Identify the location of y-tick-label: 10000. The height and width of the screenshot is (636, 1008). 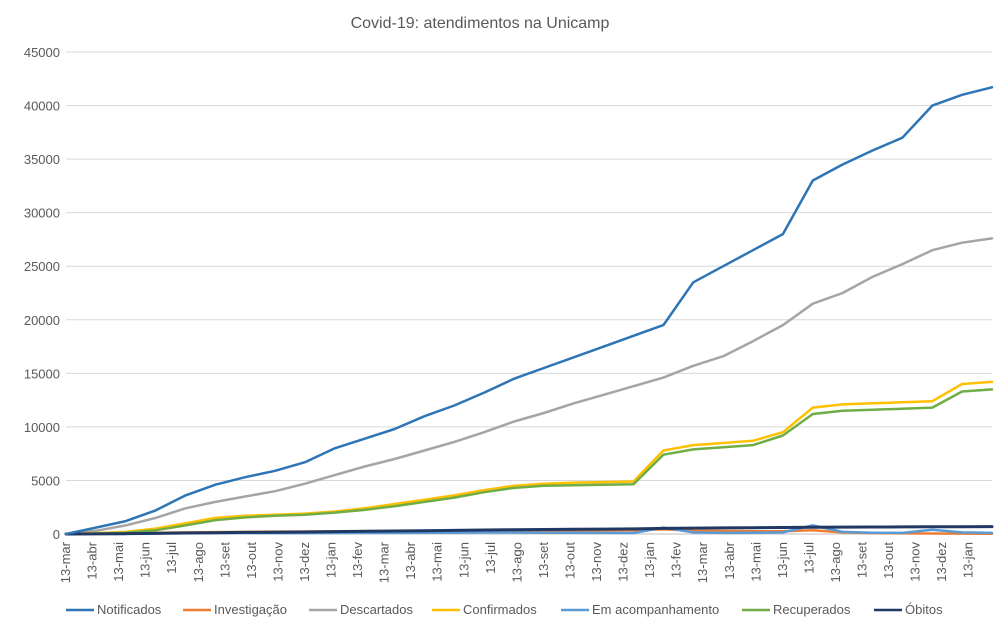
(42, 427).